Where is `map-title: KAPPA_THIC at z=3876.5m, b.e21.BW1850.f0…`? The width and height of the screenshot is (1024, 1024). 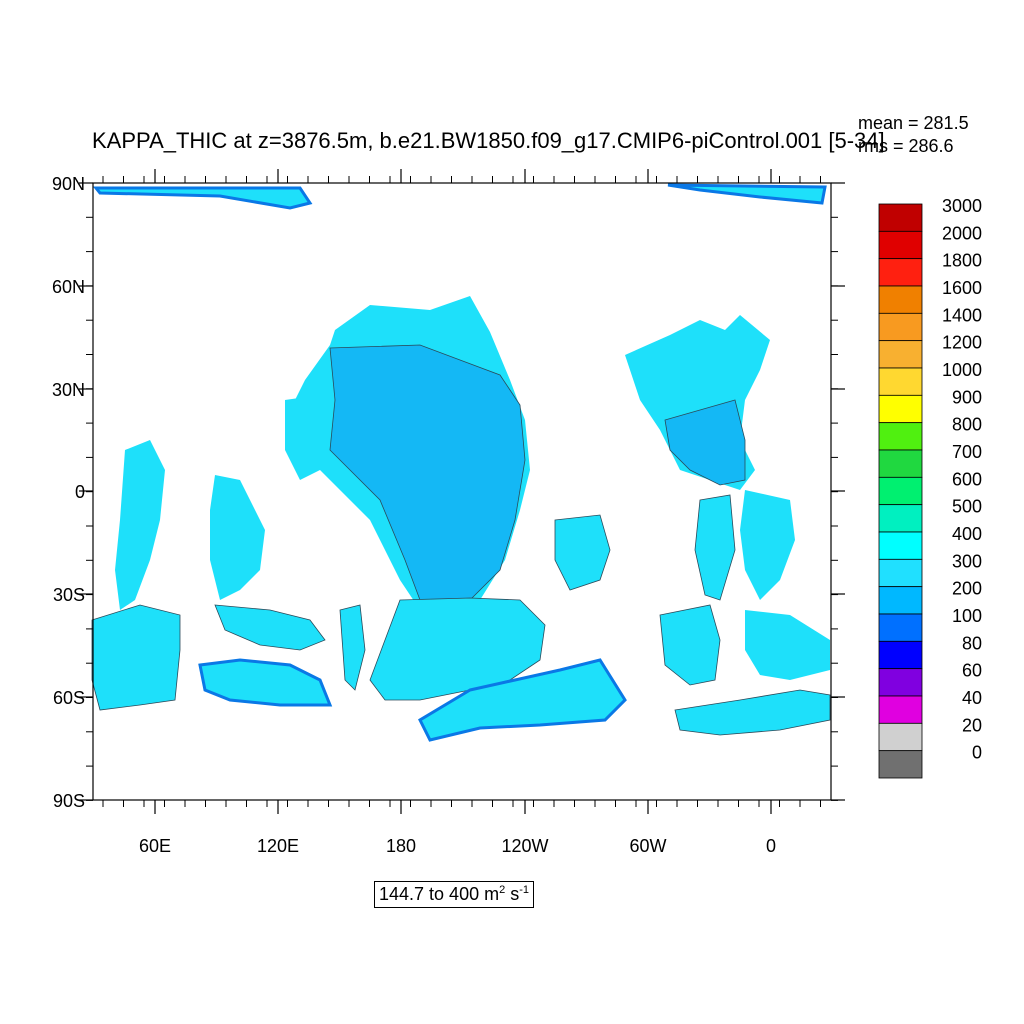
map-title: KAPPA_THIC at z=3876.5m, b.e21.BW1850.f0… is located at coordinates (488, 140).